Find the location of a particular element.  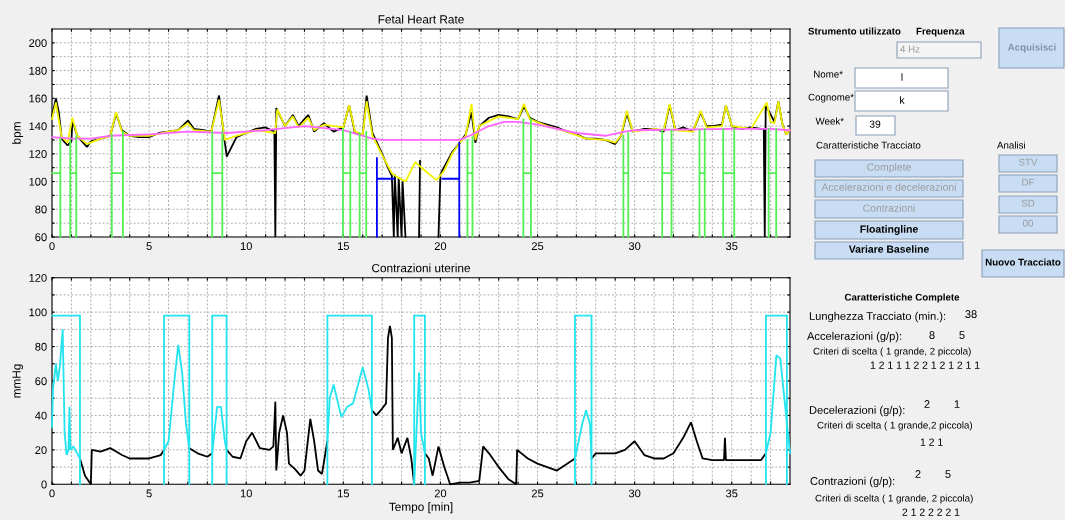

text: SD is located at coordinates (1028, 203).